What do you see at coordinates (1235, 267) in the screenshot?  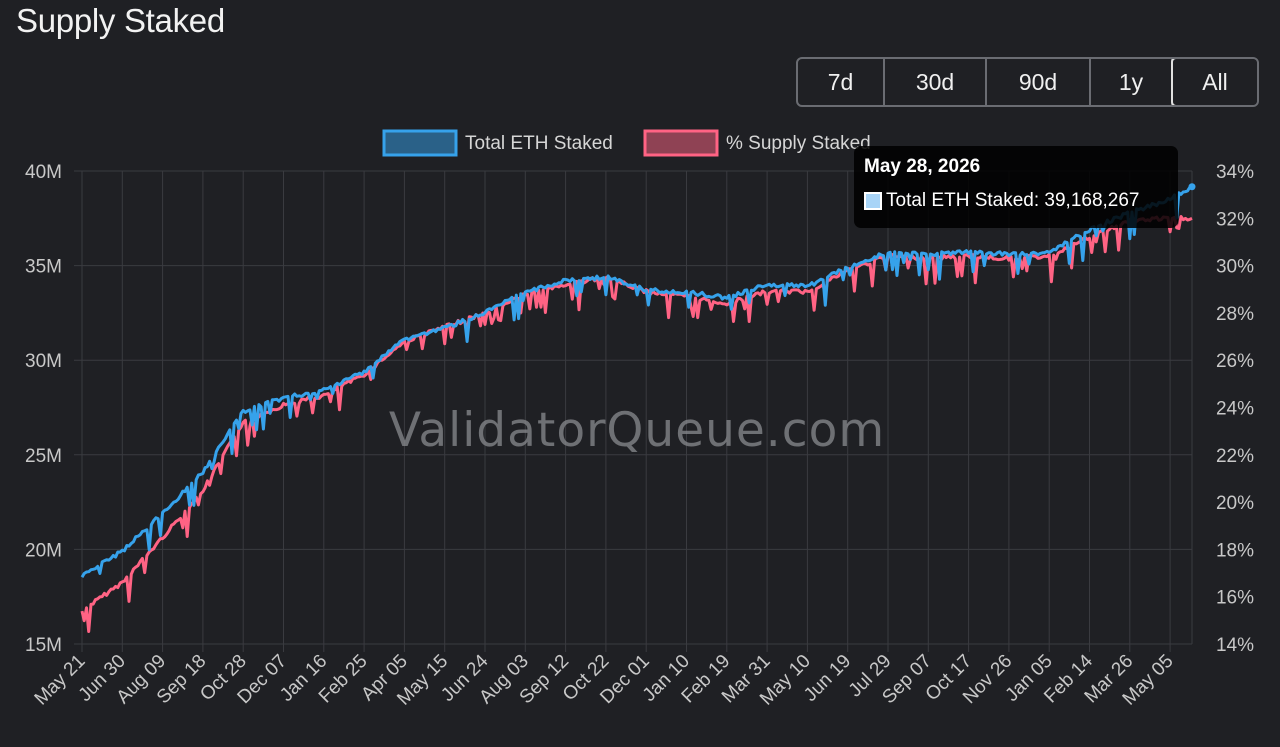 I see `y-right-tick-label: 30%` at bounding box center [1235, 267].